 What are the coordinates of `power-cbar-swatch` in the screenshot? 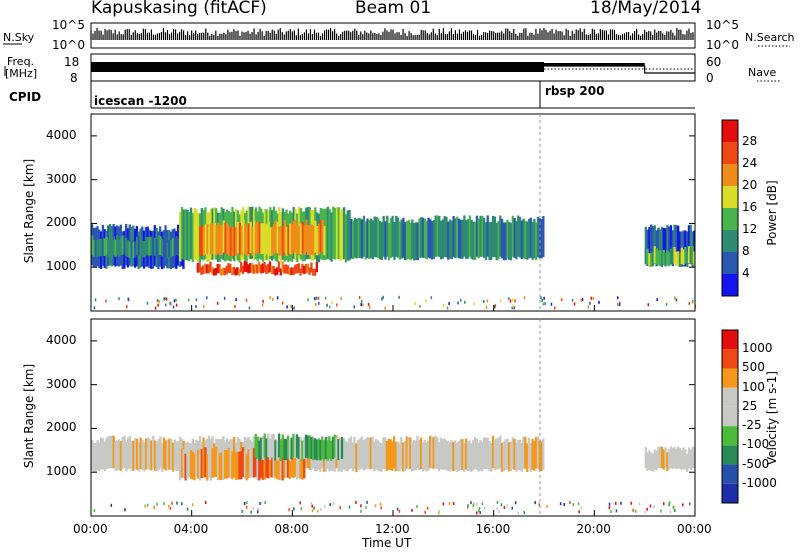 It's located at (730, 175).